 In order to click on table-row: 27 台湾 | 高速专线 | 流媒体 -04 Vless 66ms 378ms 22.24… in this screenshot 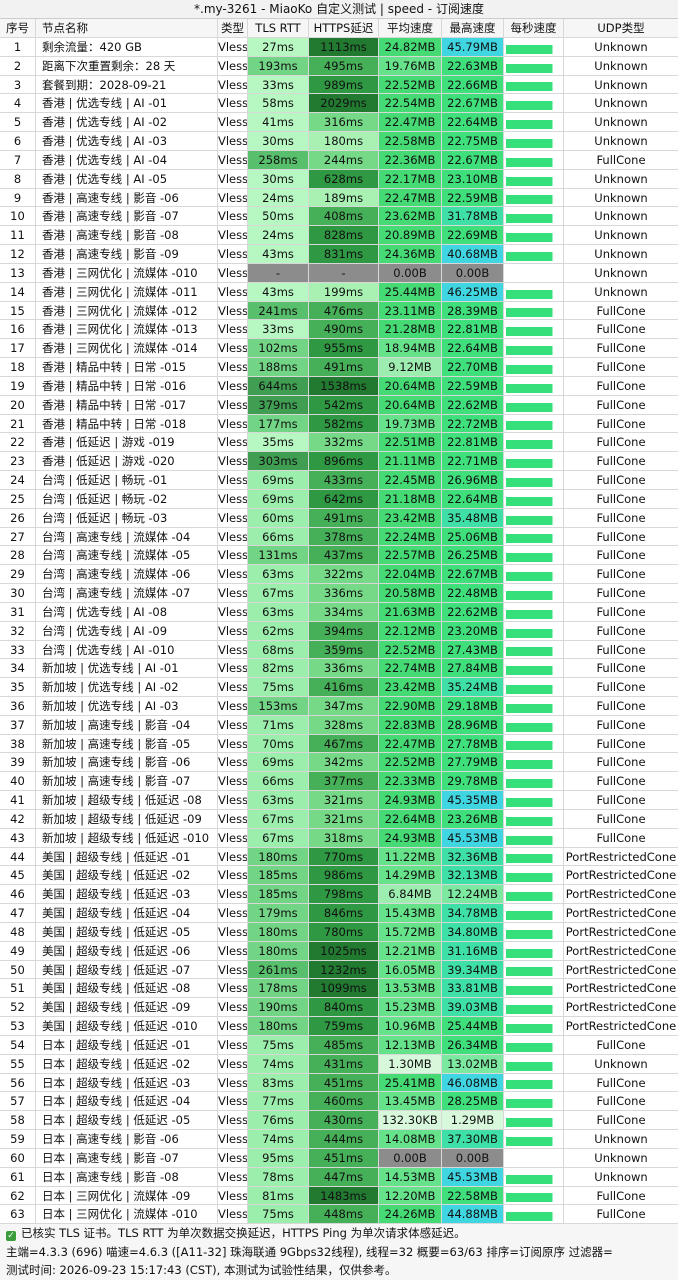, I will do `click(339, 537)`.